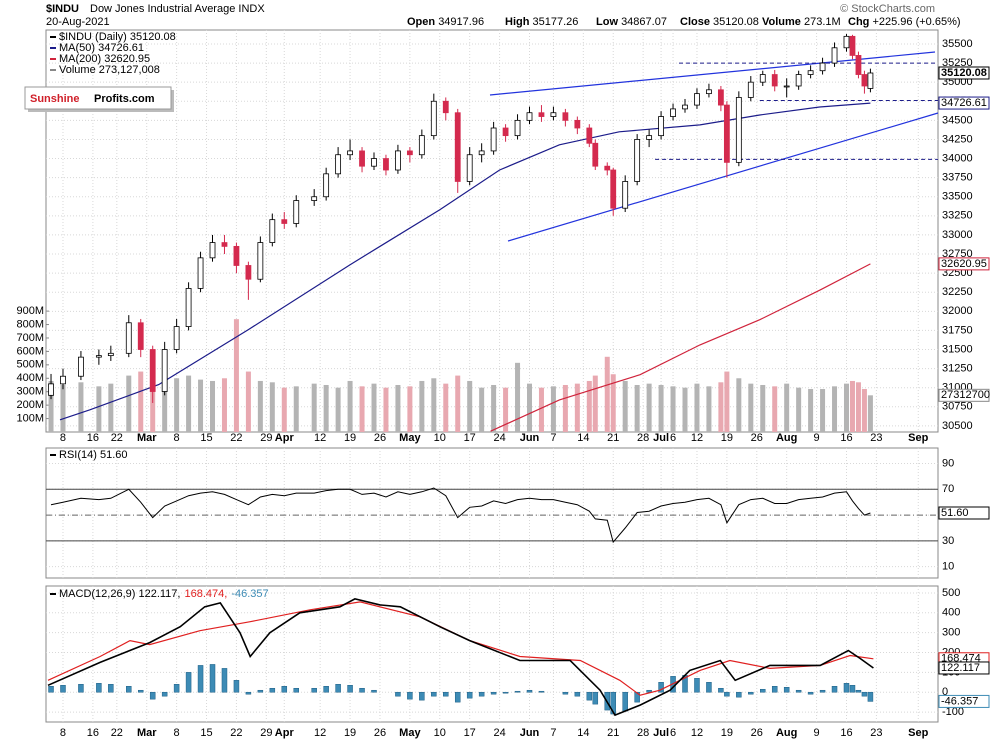  Describe the element at coordinates (30, 351) in the screenshot. I see `y-tick-label: 600M` at that location.